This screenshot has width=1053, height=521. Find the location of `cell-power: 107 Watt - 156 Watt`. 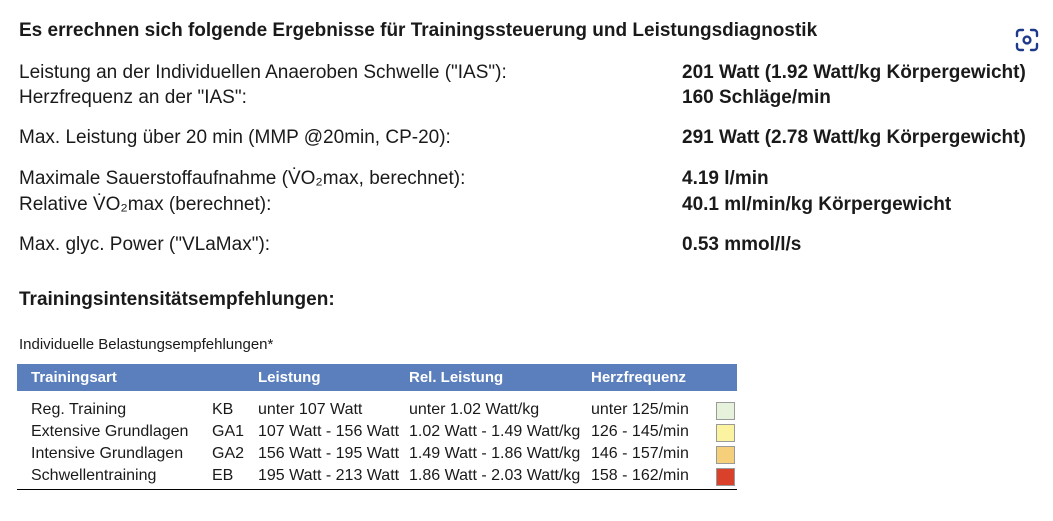

cell-power: 107 Watt - 156 Watt is located at coordinates (329, 431).